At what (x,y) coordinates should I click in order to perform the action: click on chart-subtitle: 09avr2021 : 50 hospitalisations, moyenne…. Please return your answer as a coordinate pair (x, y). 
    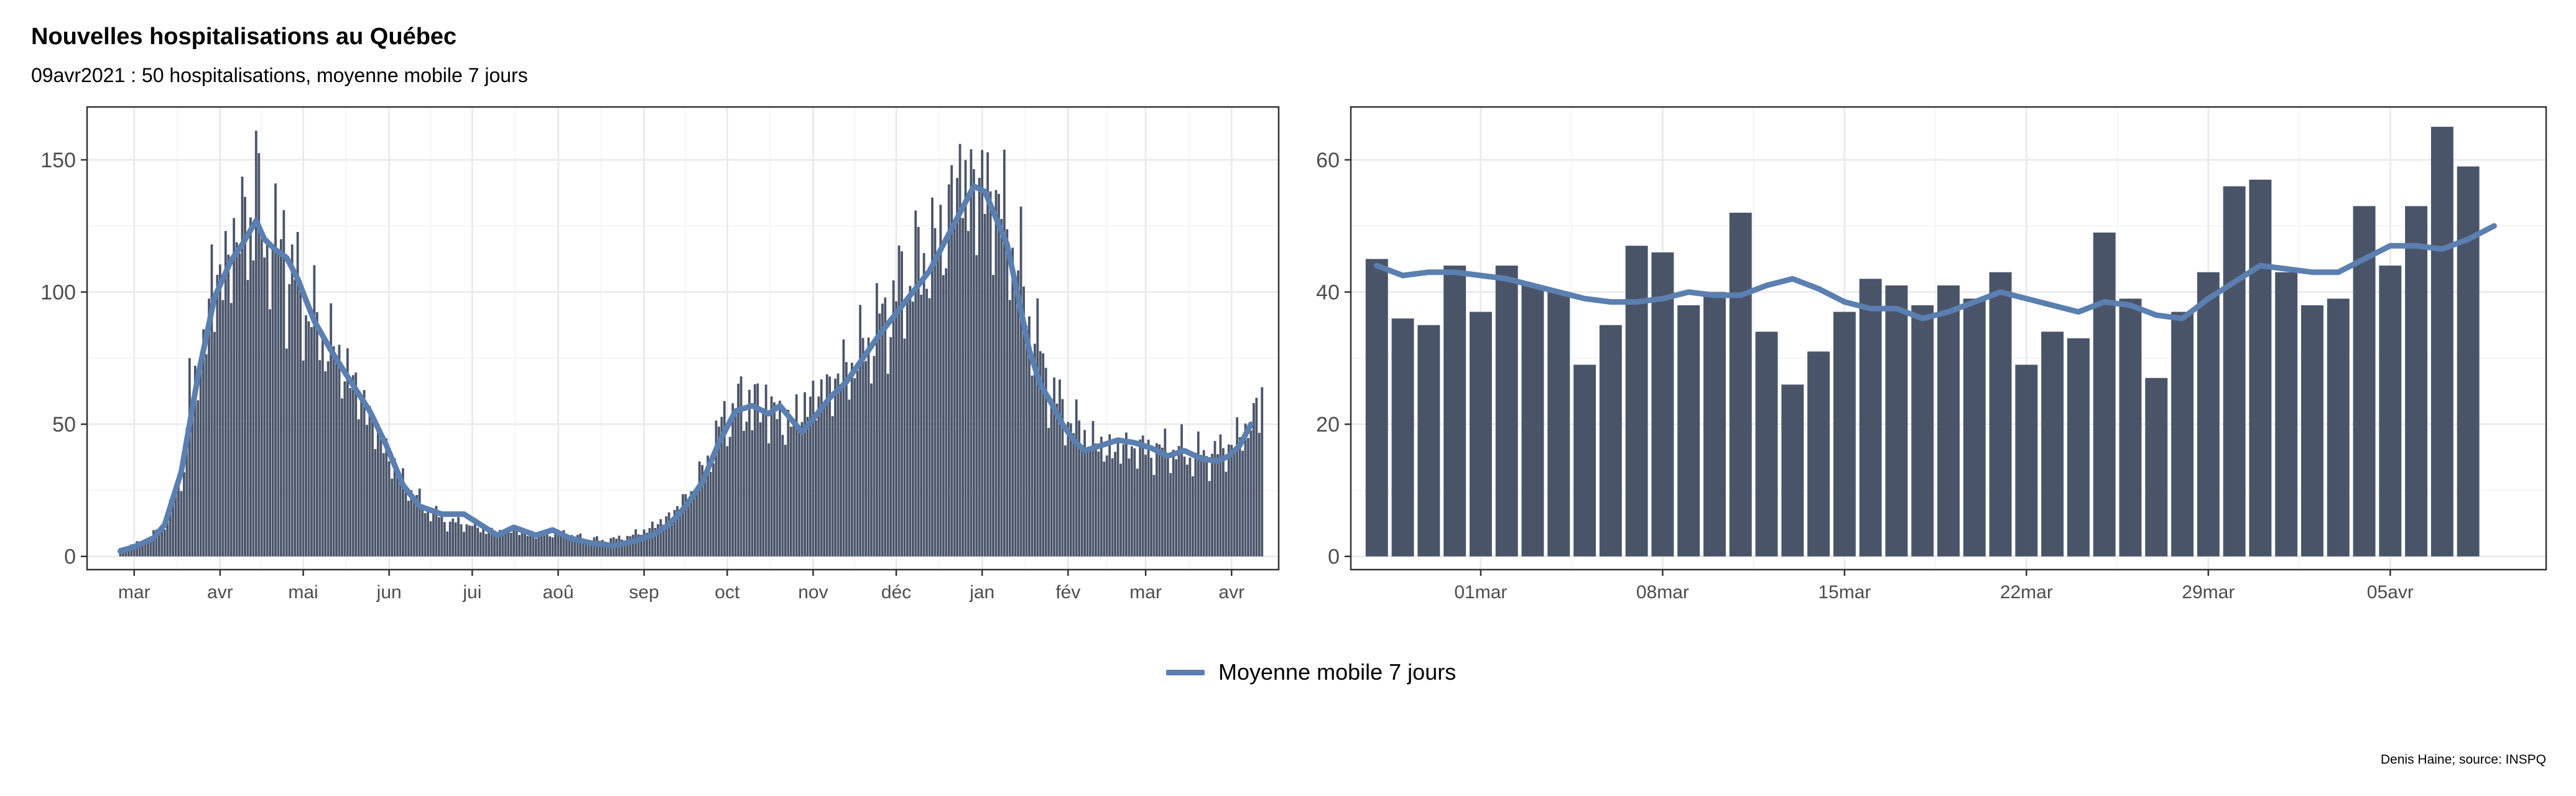
    Looking at the image, I should click on (280, 75).